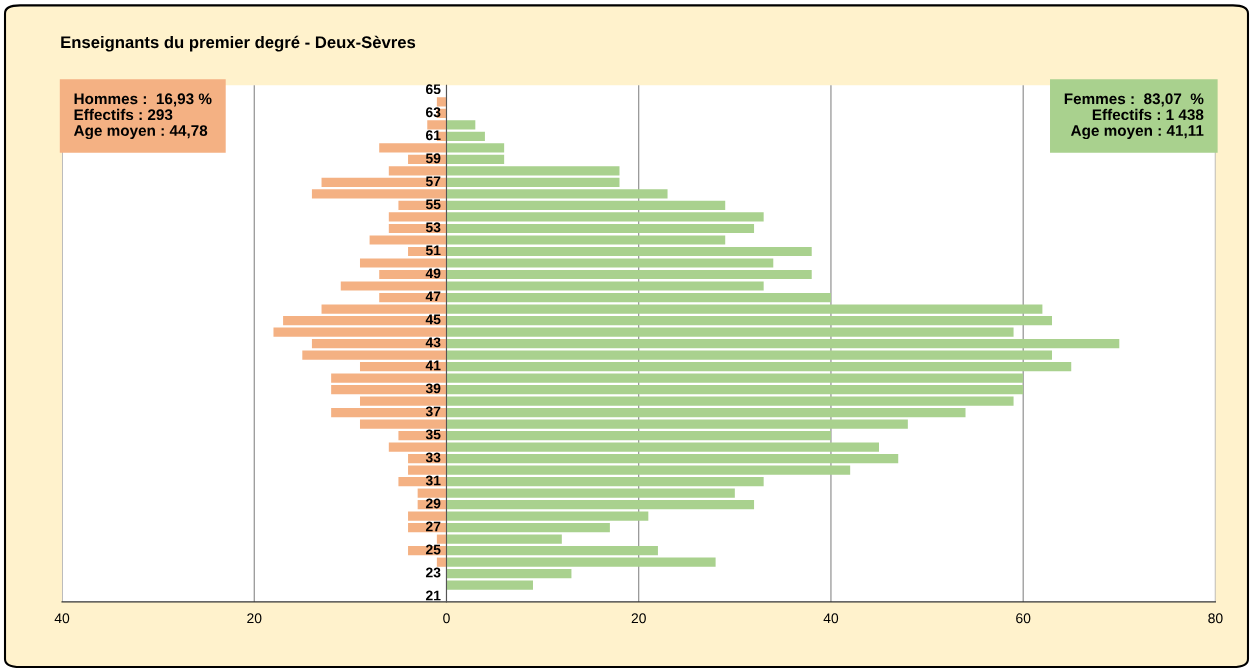 Image resolution: width=1253 pixels, height=671 pixels. What do you see at coordinates (433, 549) in the screenshot?
I see `y-tick-label: 25` at bounding box center [433, 549].